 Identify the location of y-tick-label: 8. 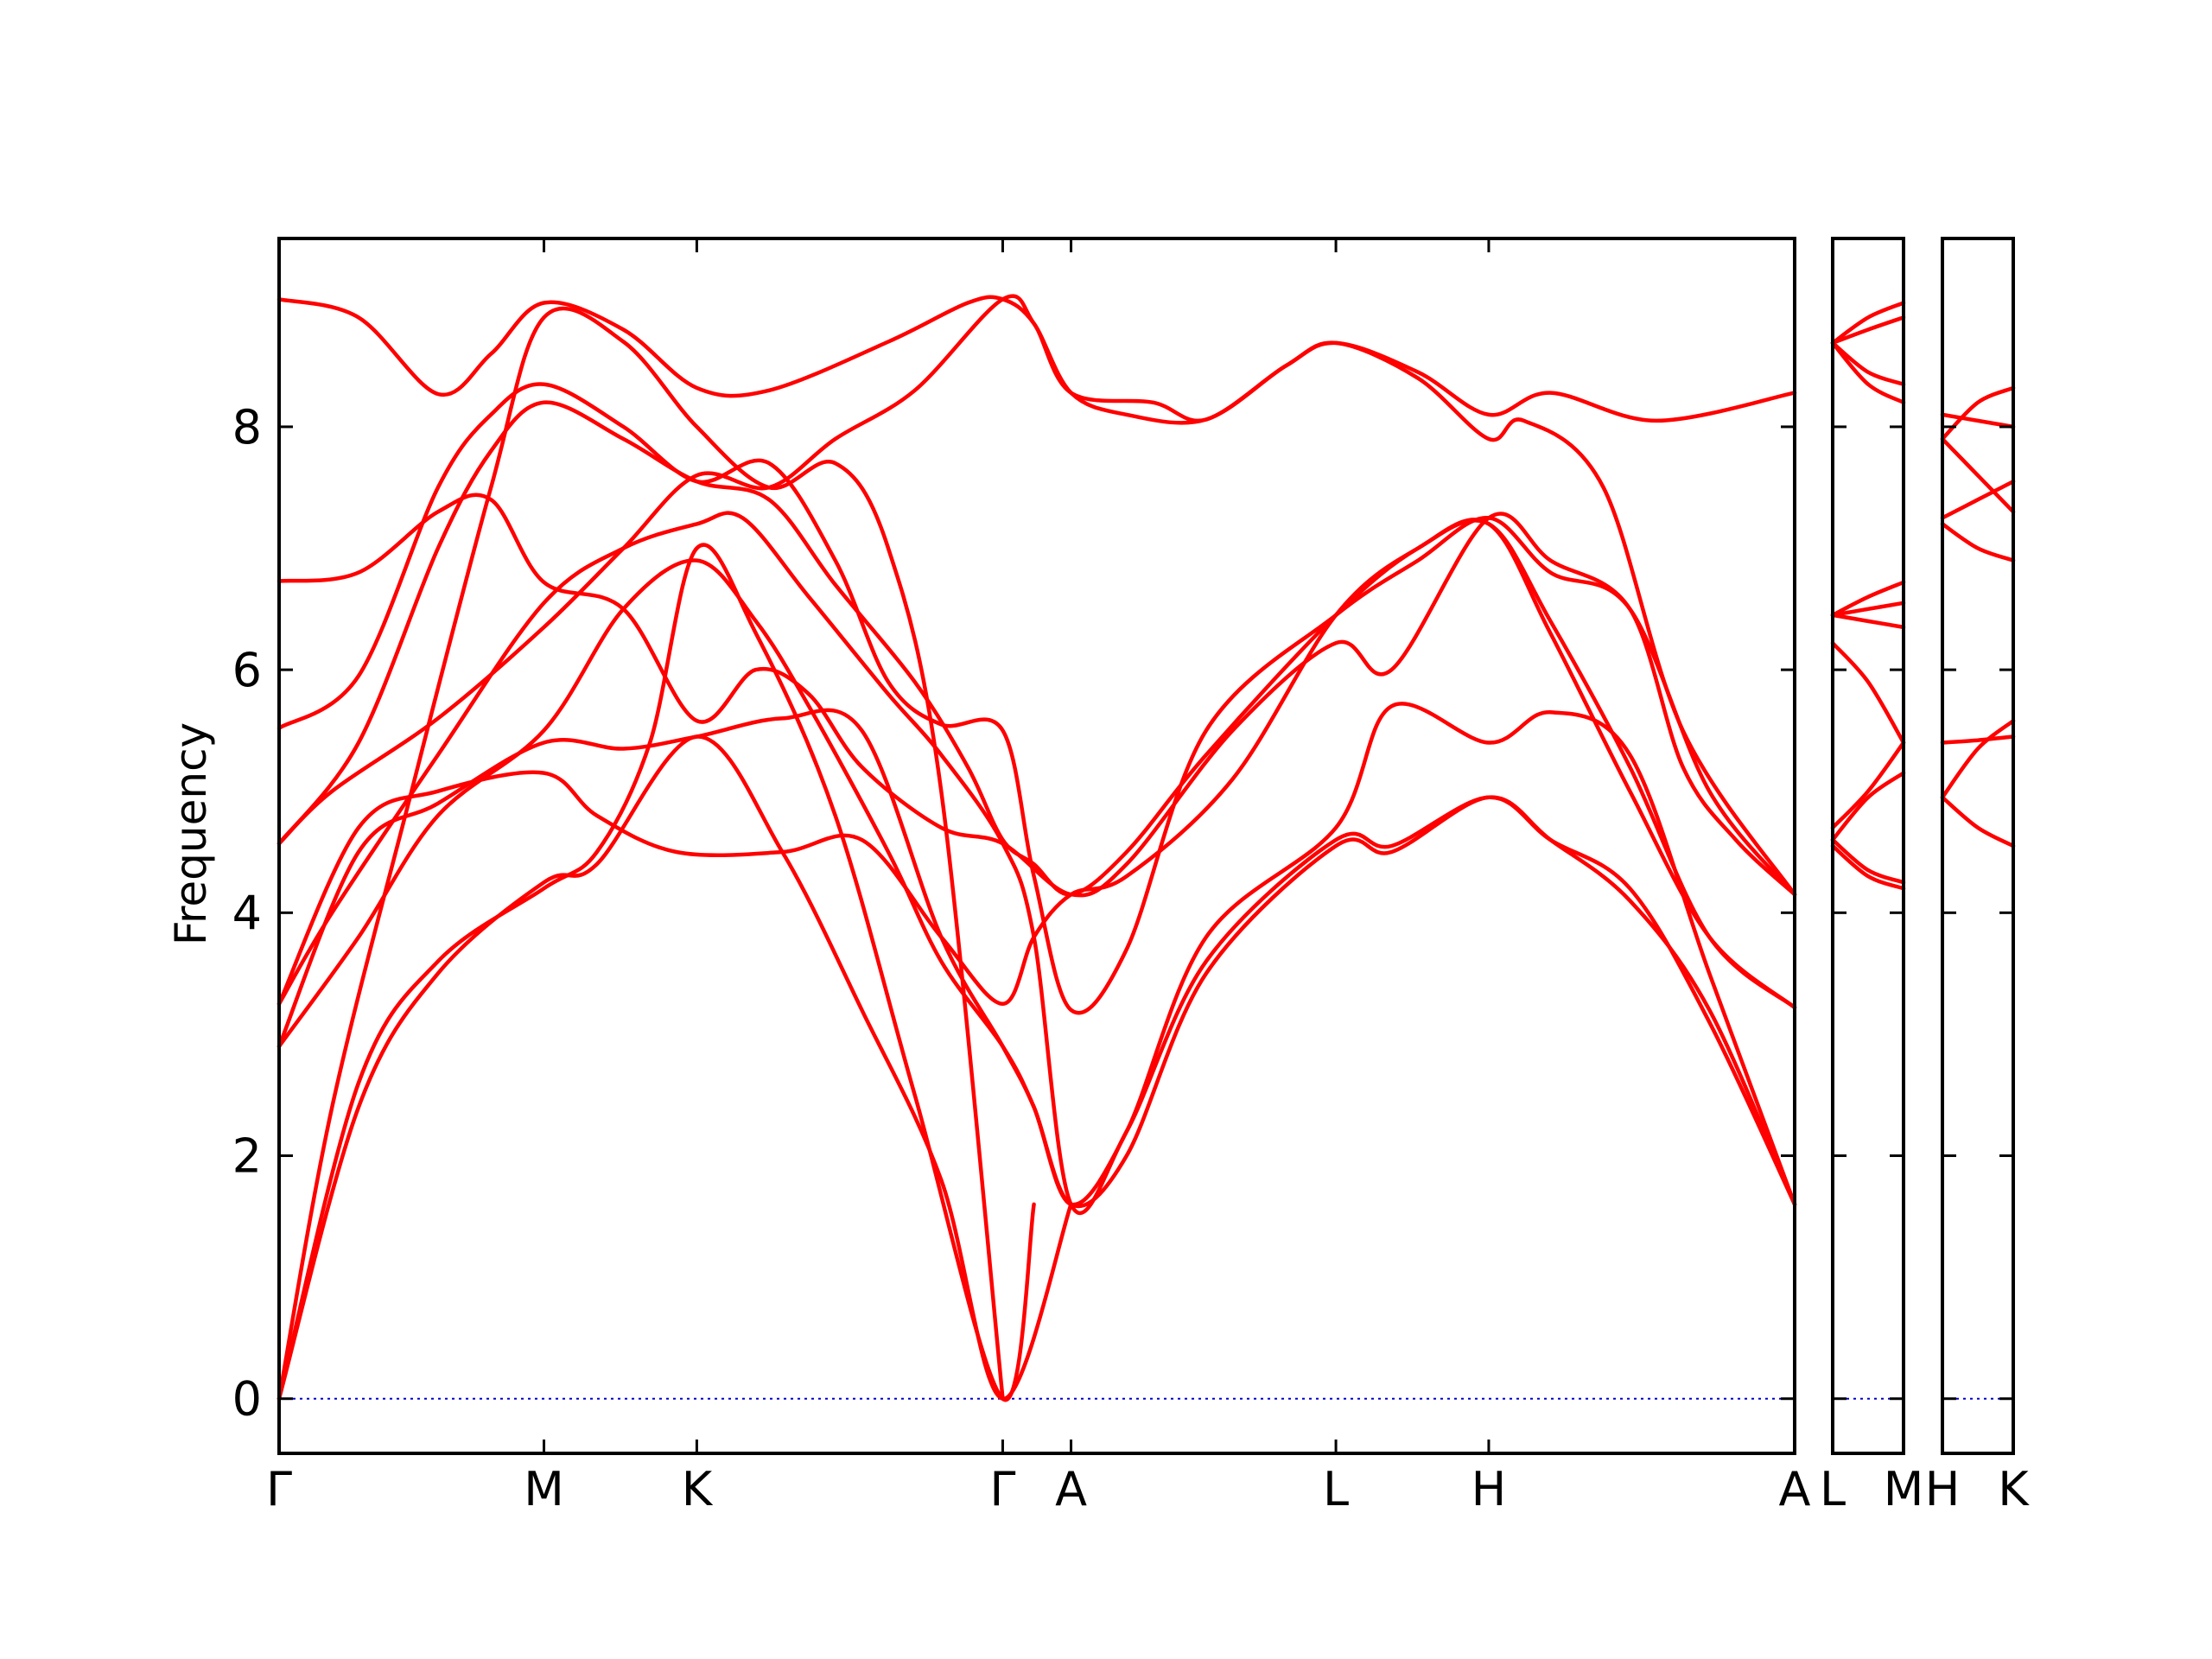
(247, 427).